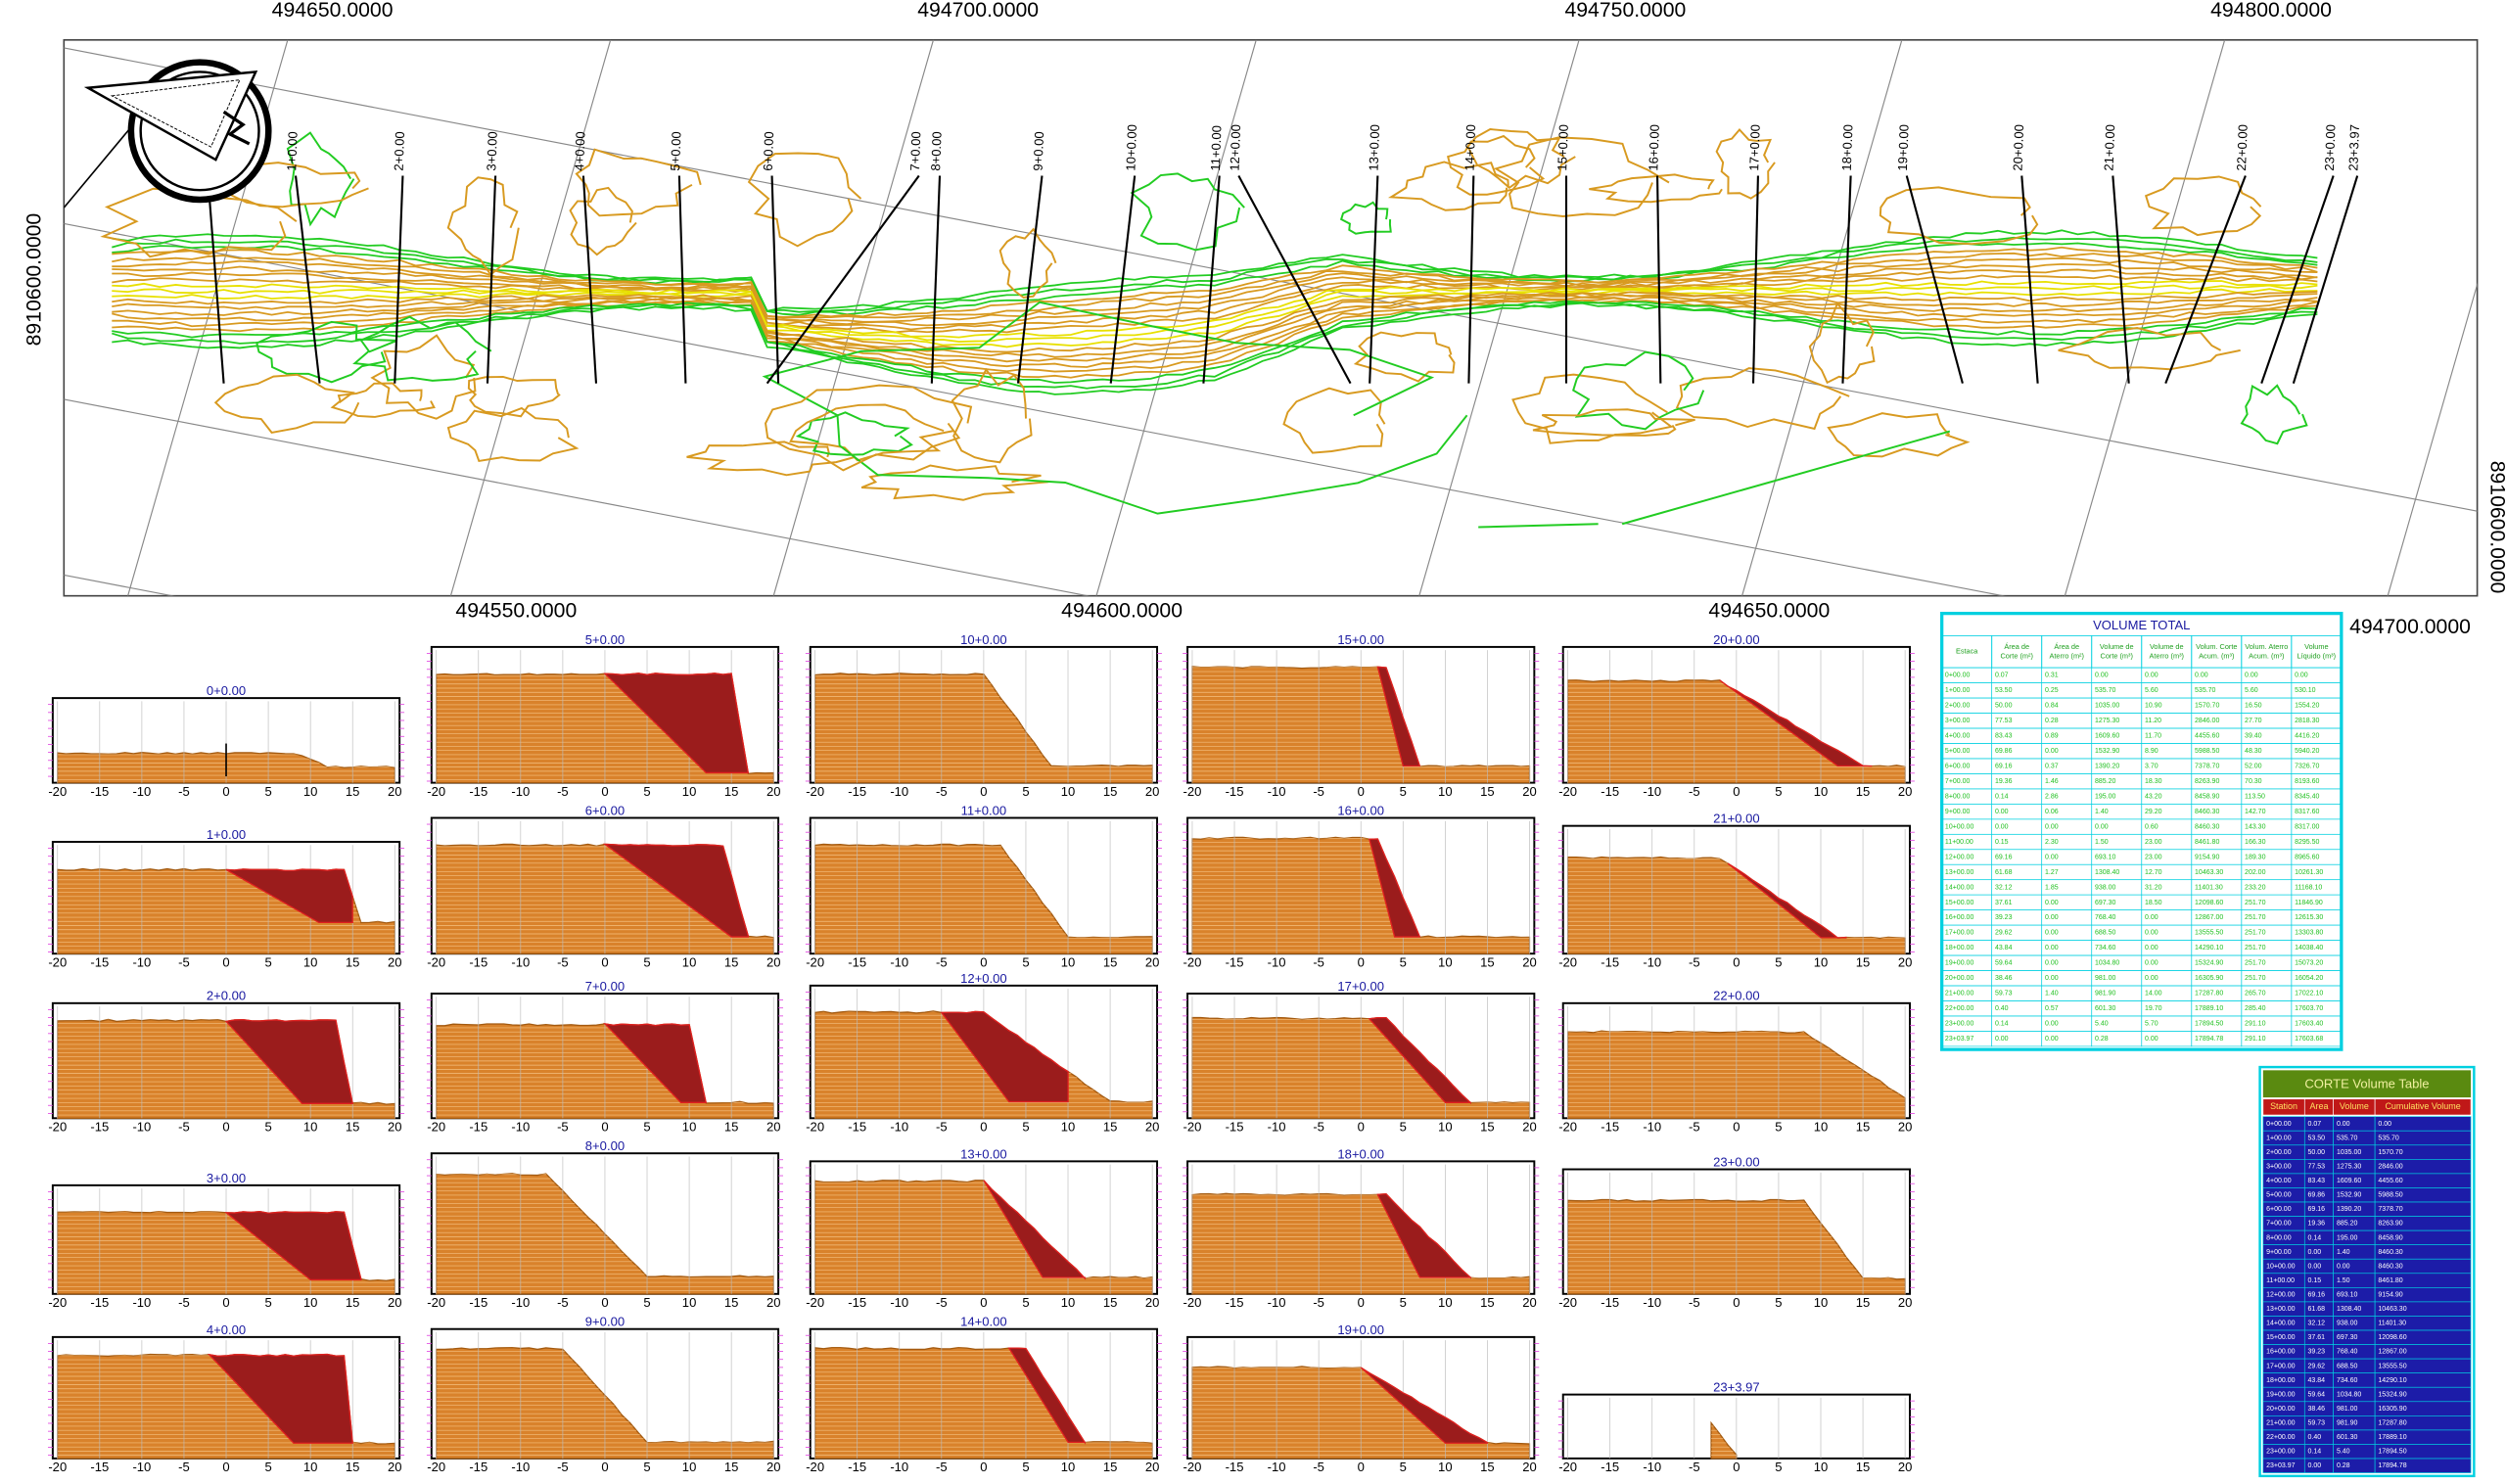 This screenshot has width=2506, height=1484. I want to click on corte-cell-text: 981.00, so click(2347, 1409).